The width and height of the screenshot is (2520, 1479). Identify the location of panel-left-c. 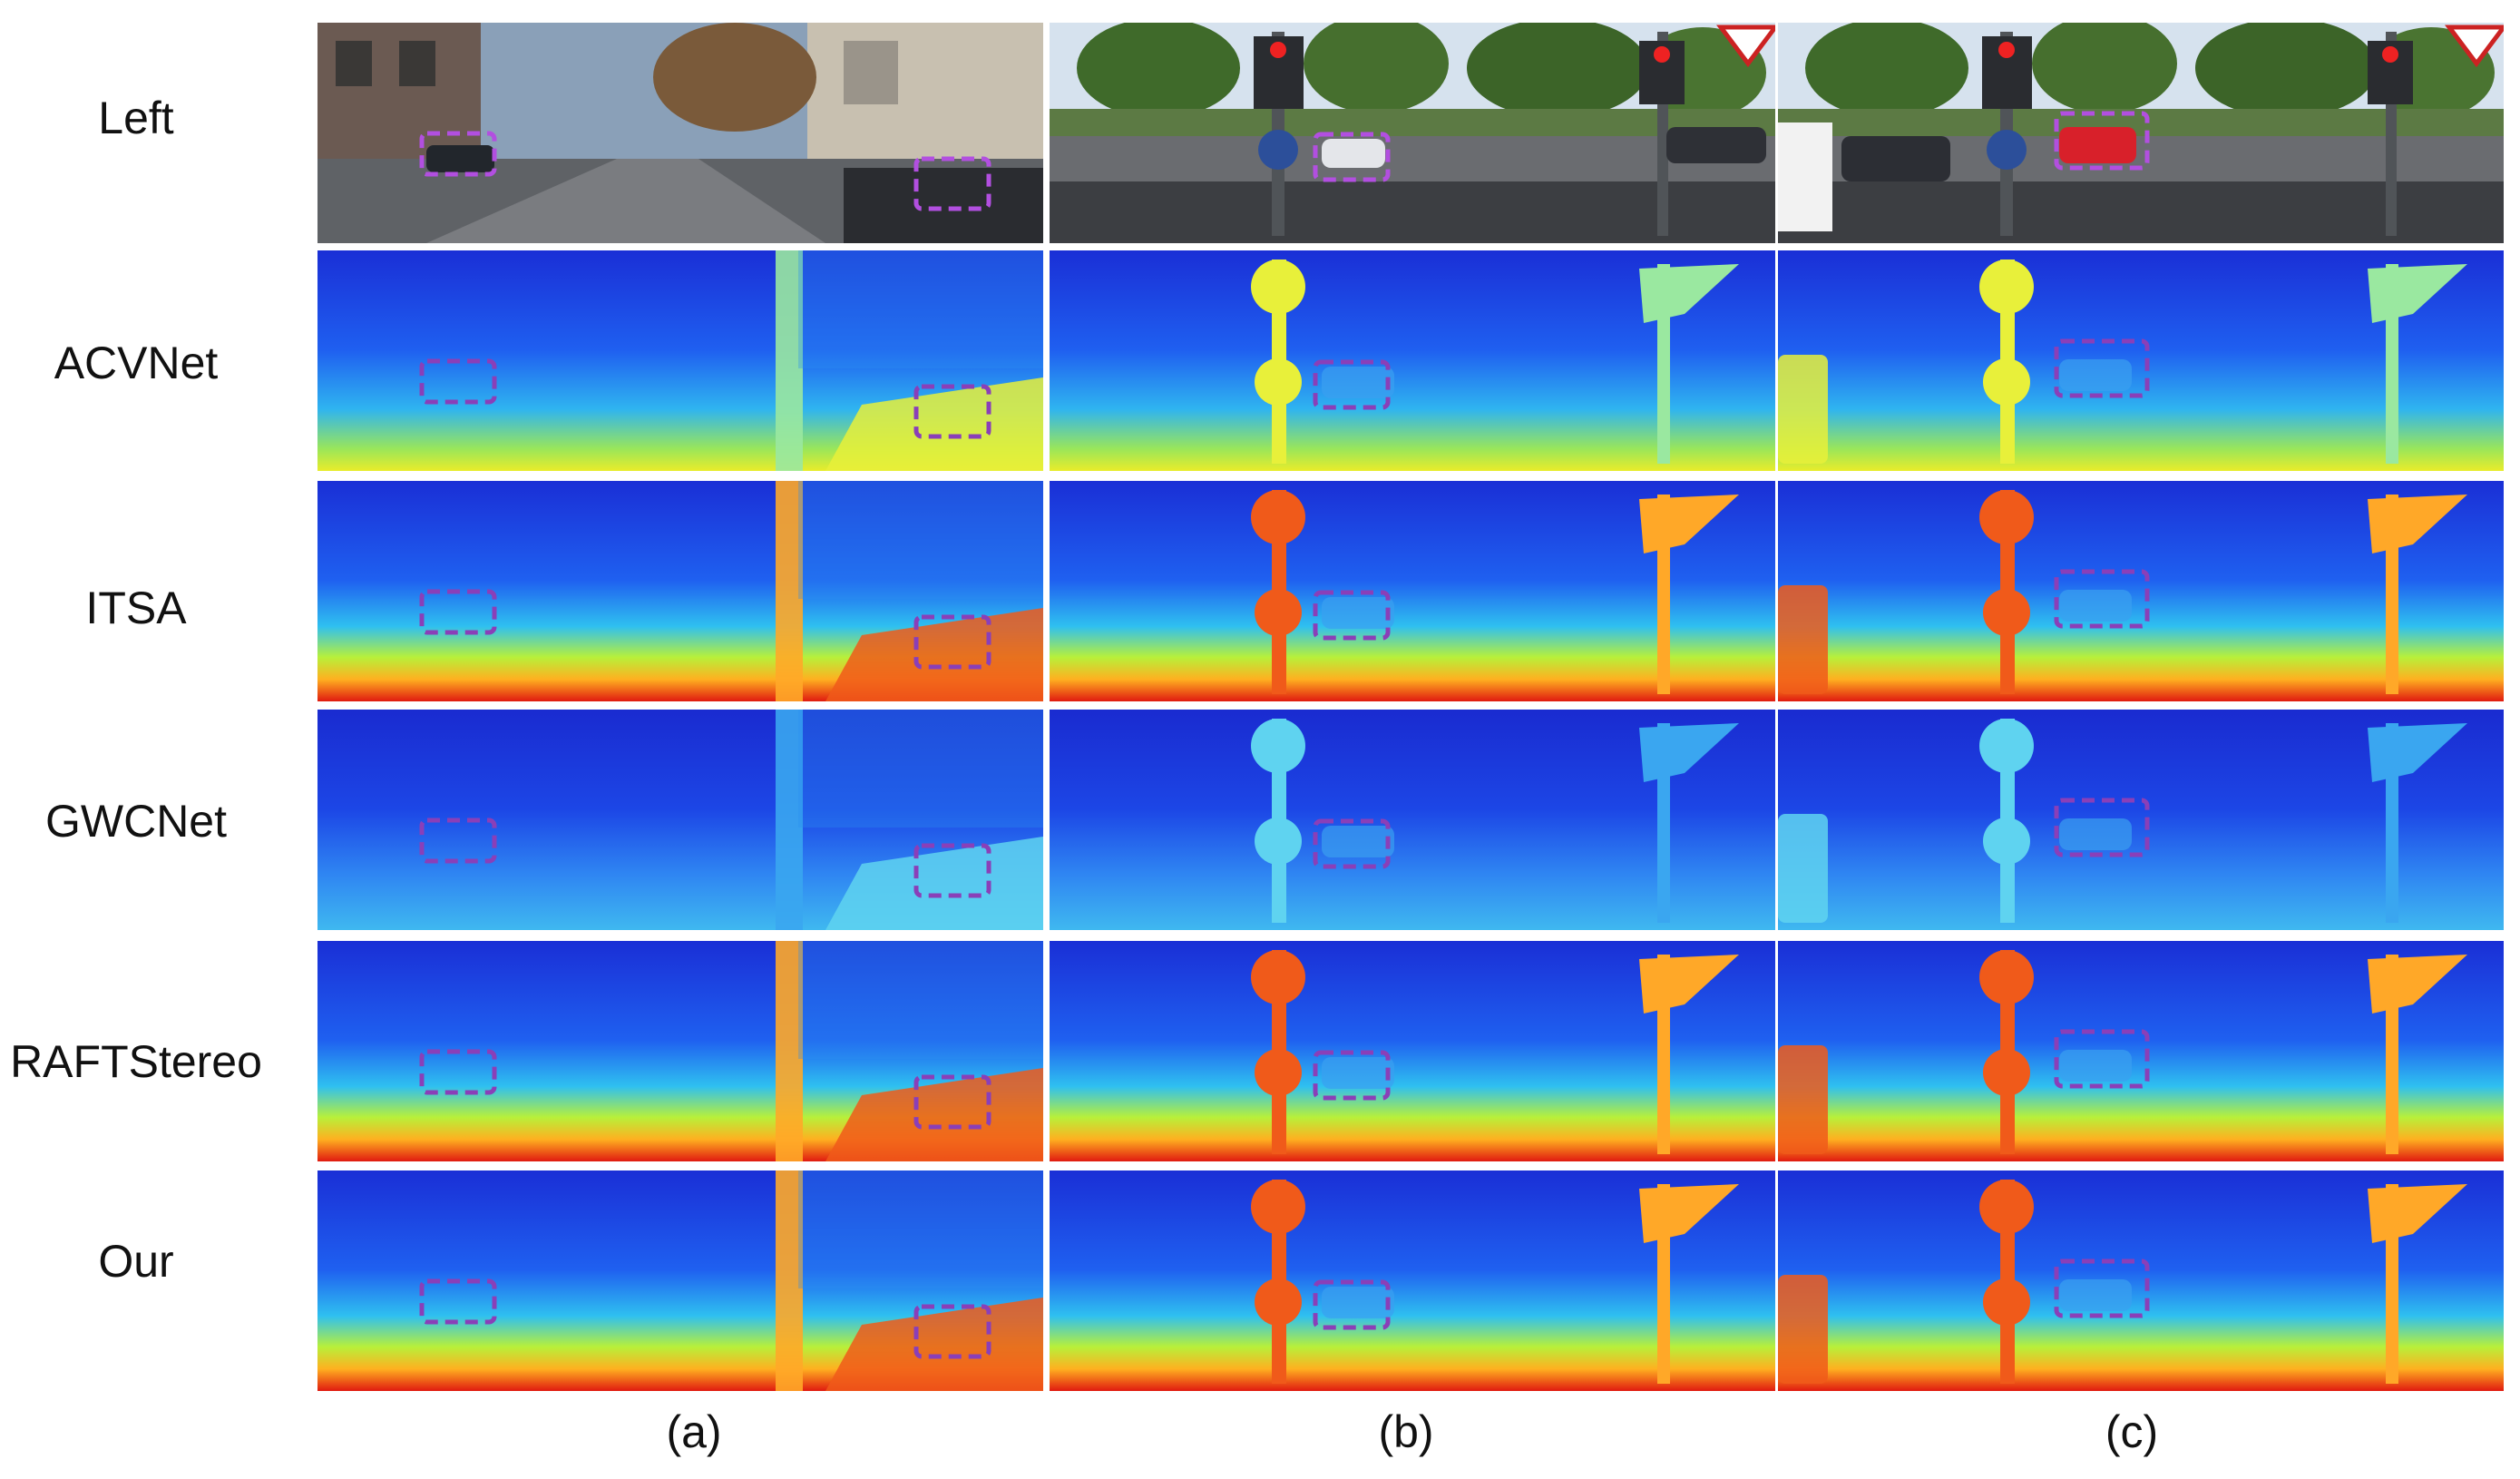
(2141, 133).